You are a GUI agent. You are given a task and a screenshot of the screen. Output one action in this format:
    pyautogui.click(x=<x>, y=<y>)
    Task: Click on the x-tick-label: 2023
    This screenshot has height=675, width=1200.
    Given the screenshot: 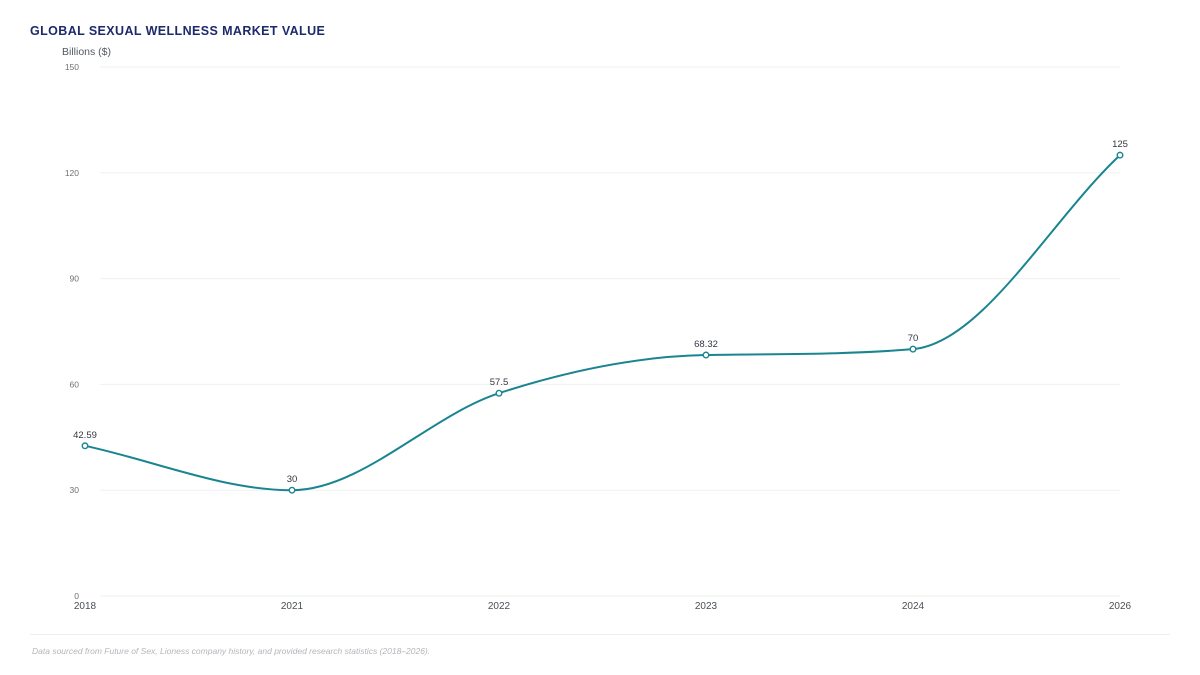 What is the action you would take?
    pyautogui.click(x=706, y=606)
    